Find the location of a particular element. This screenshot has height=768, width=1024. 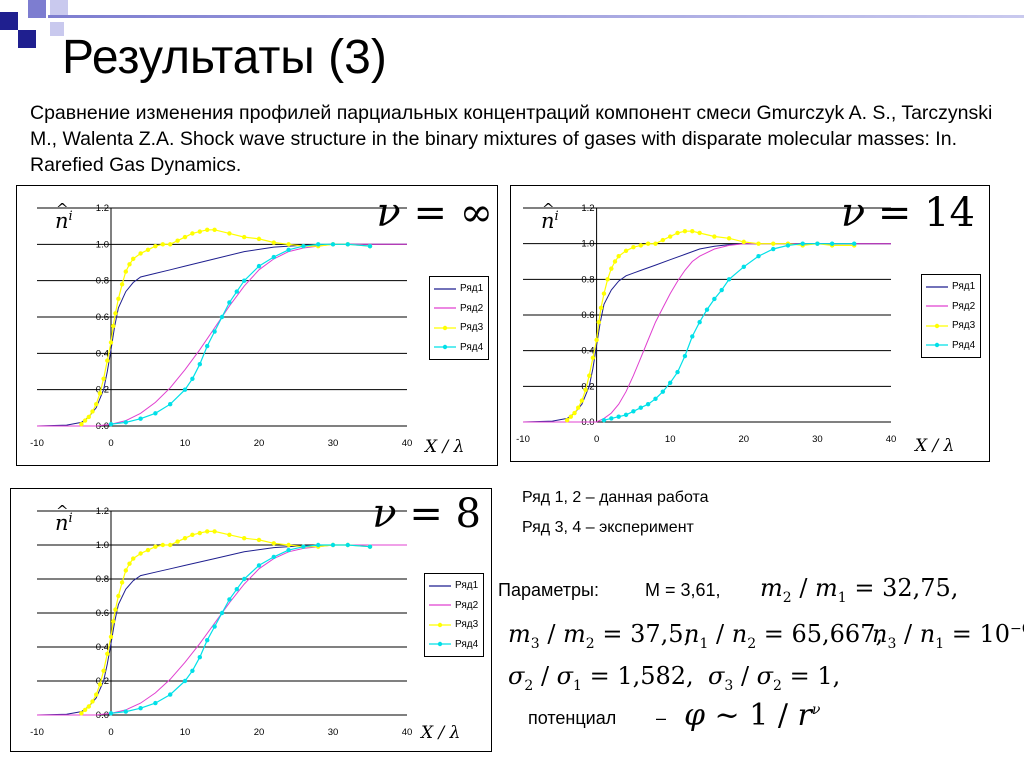

y-axis-label: ni is located at coordinates (64, 221).